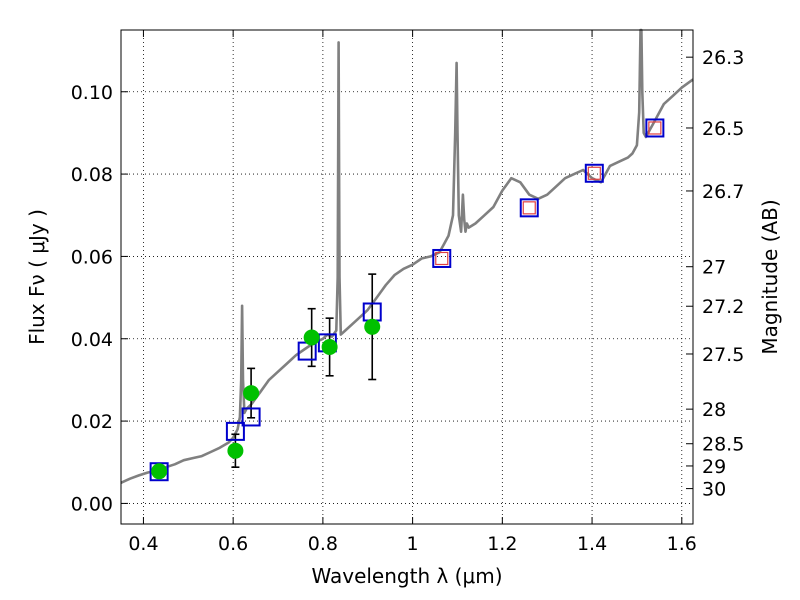 This screenshot has height=600, width=800. Describe the element at coordinates (723, 307) in the screenshot. I see `right-tick-label: 27.2` at that location.